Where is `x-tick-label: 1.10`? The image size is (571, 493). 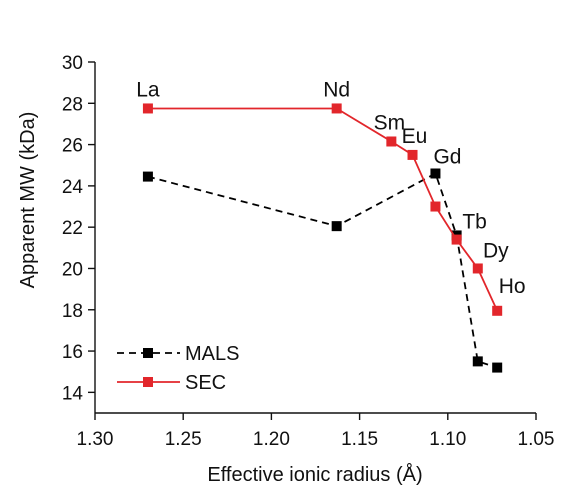
x-tick-label: 1.10 is located at coordinates (447, 439).